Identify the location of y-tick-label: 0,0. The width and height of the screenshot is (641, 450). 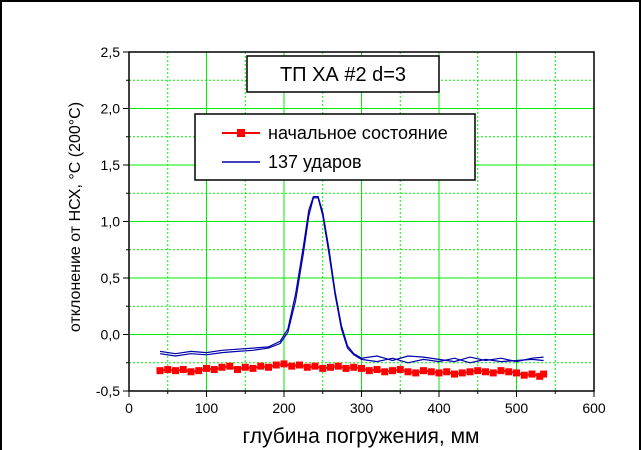
(111, 335).